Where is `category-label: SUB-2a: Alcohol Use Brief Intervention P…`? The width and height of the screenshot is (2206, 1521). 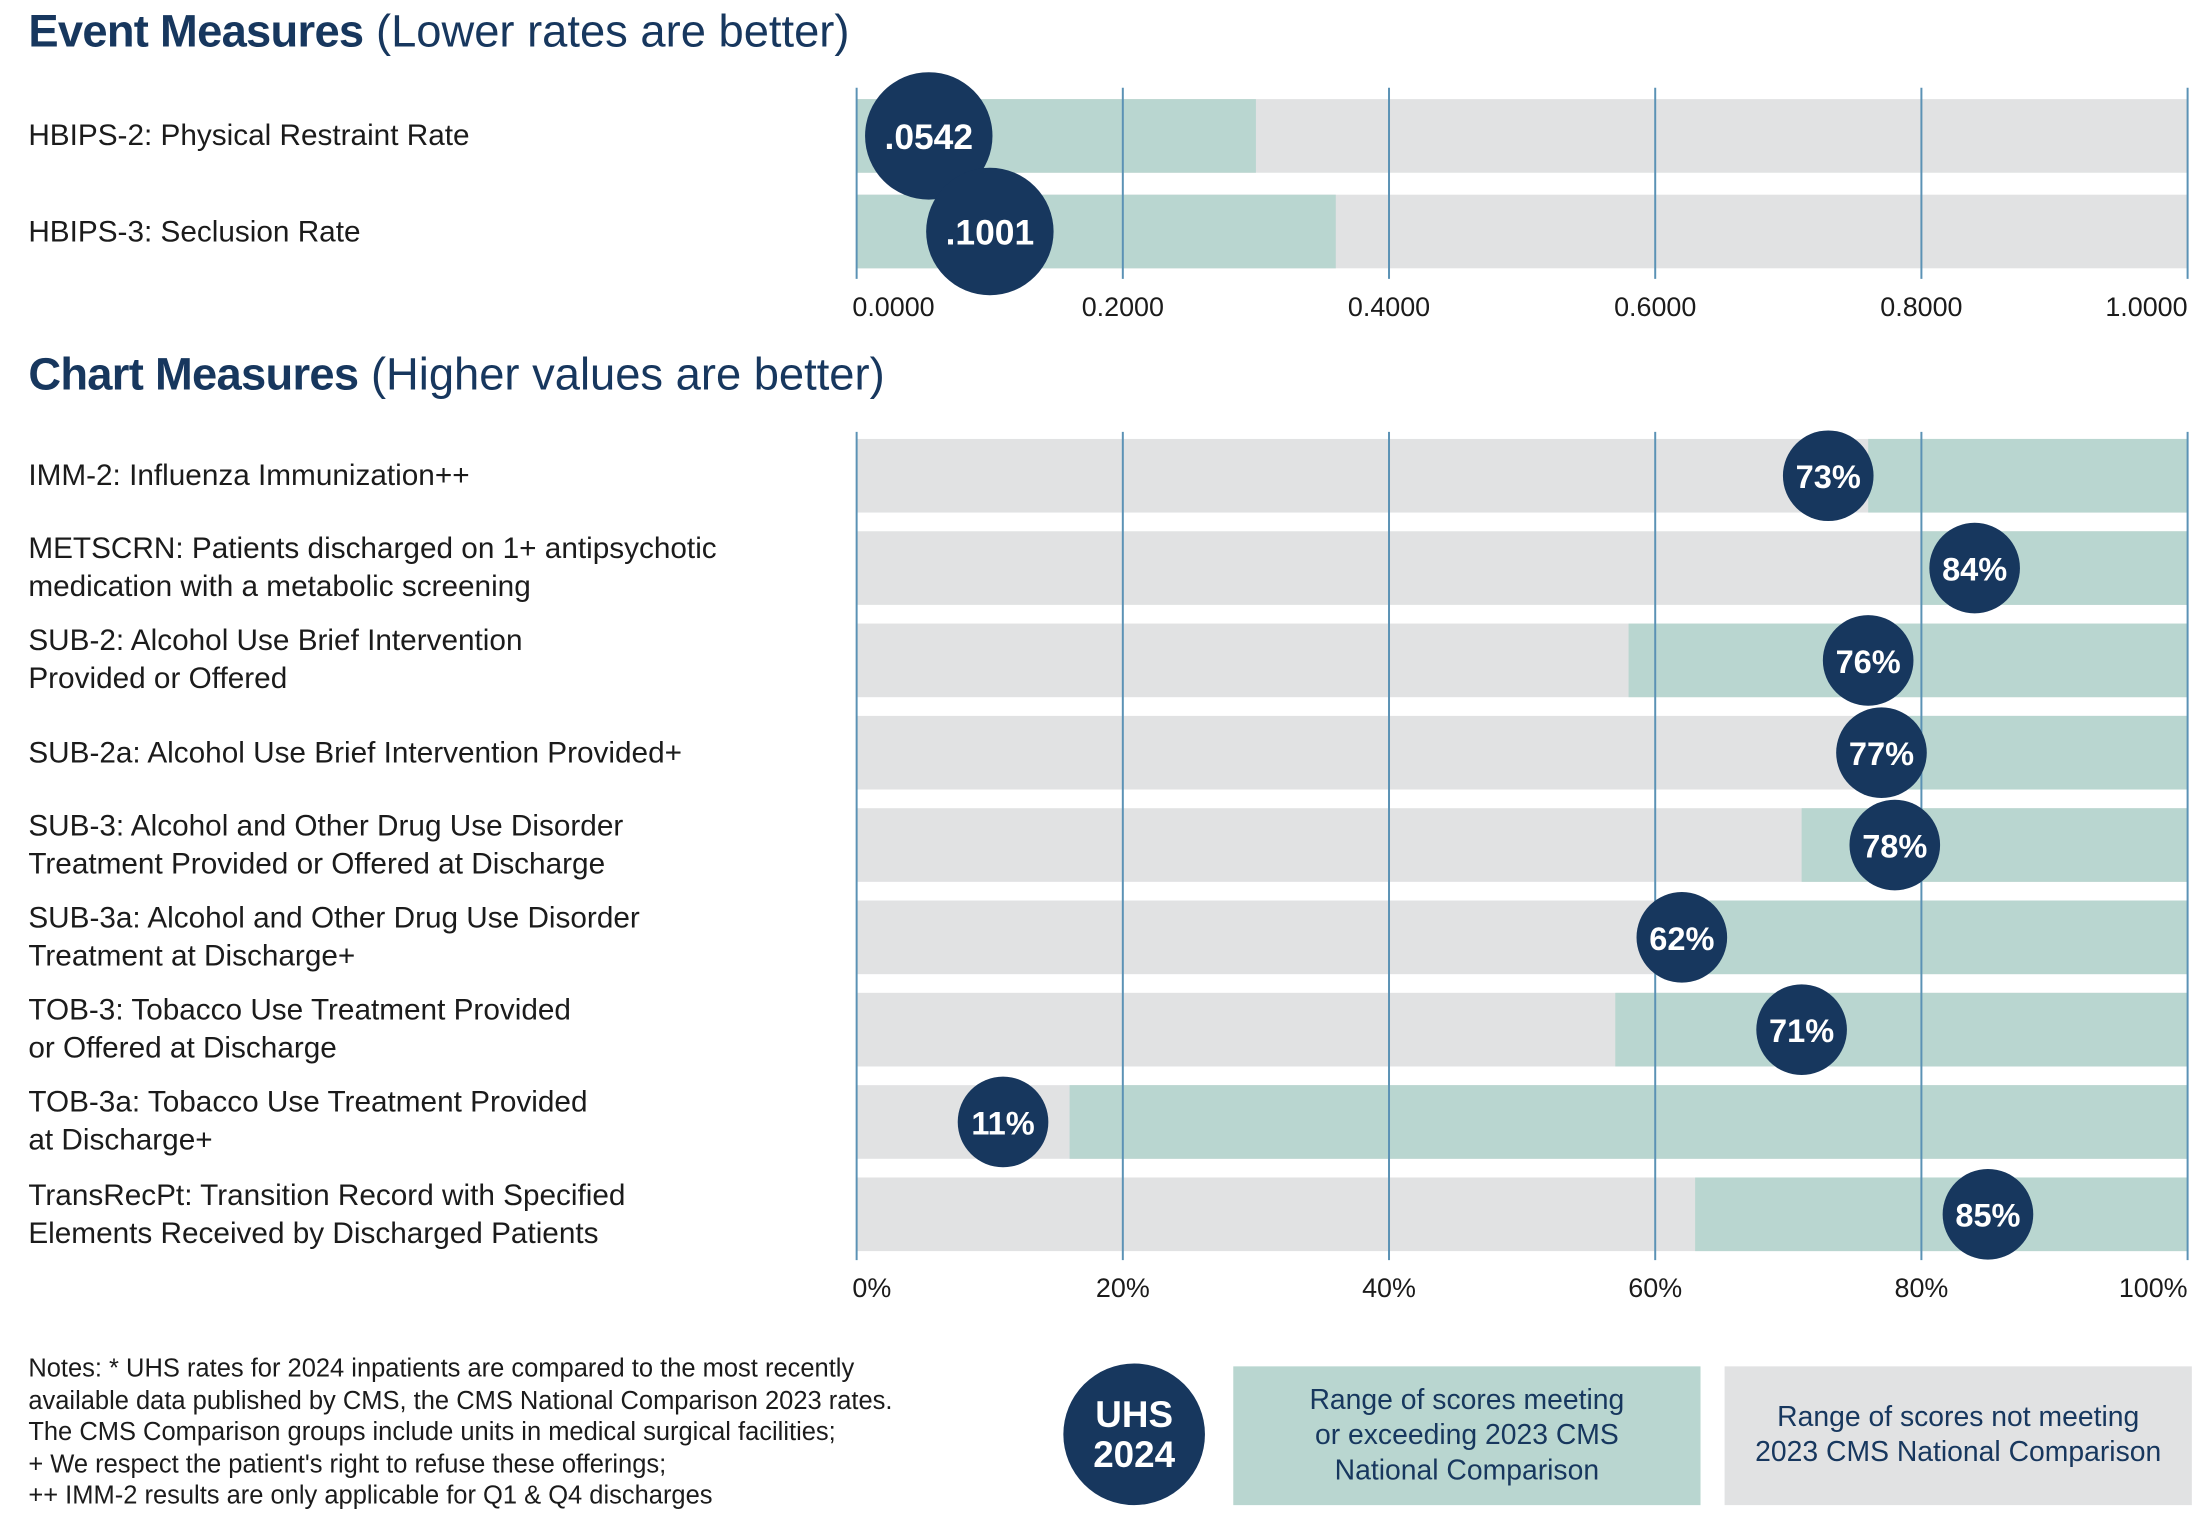
category-label: SUB-2a: Alcohol Use Brief Intervention P… is located at coordinates (355, 752).